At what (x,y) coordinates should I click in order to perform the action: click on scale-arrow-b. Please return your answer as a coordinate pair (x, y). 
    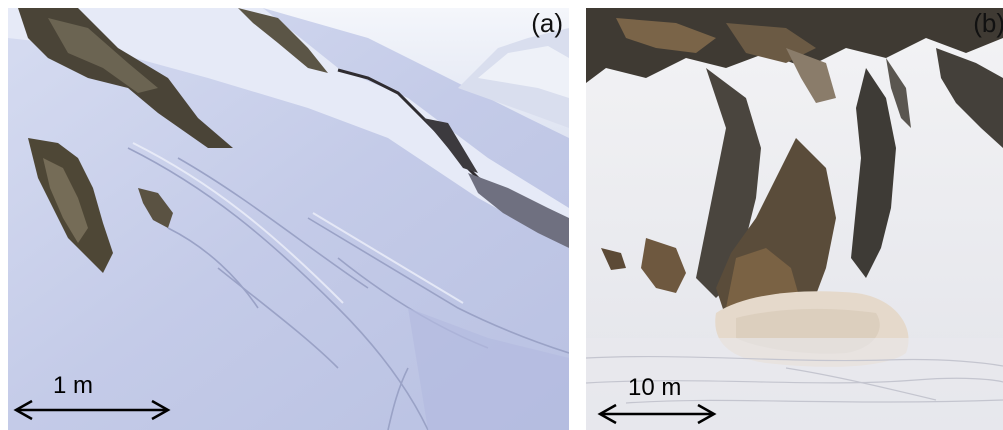
    Looking at the image, I should click on (657, 414).